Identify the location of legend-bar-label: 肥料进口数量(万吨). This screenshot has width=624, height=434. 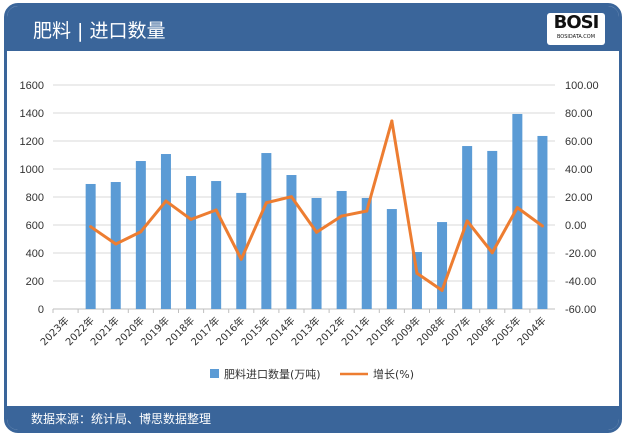
(272, 374).